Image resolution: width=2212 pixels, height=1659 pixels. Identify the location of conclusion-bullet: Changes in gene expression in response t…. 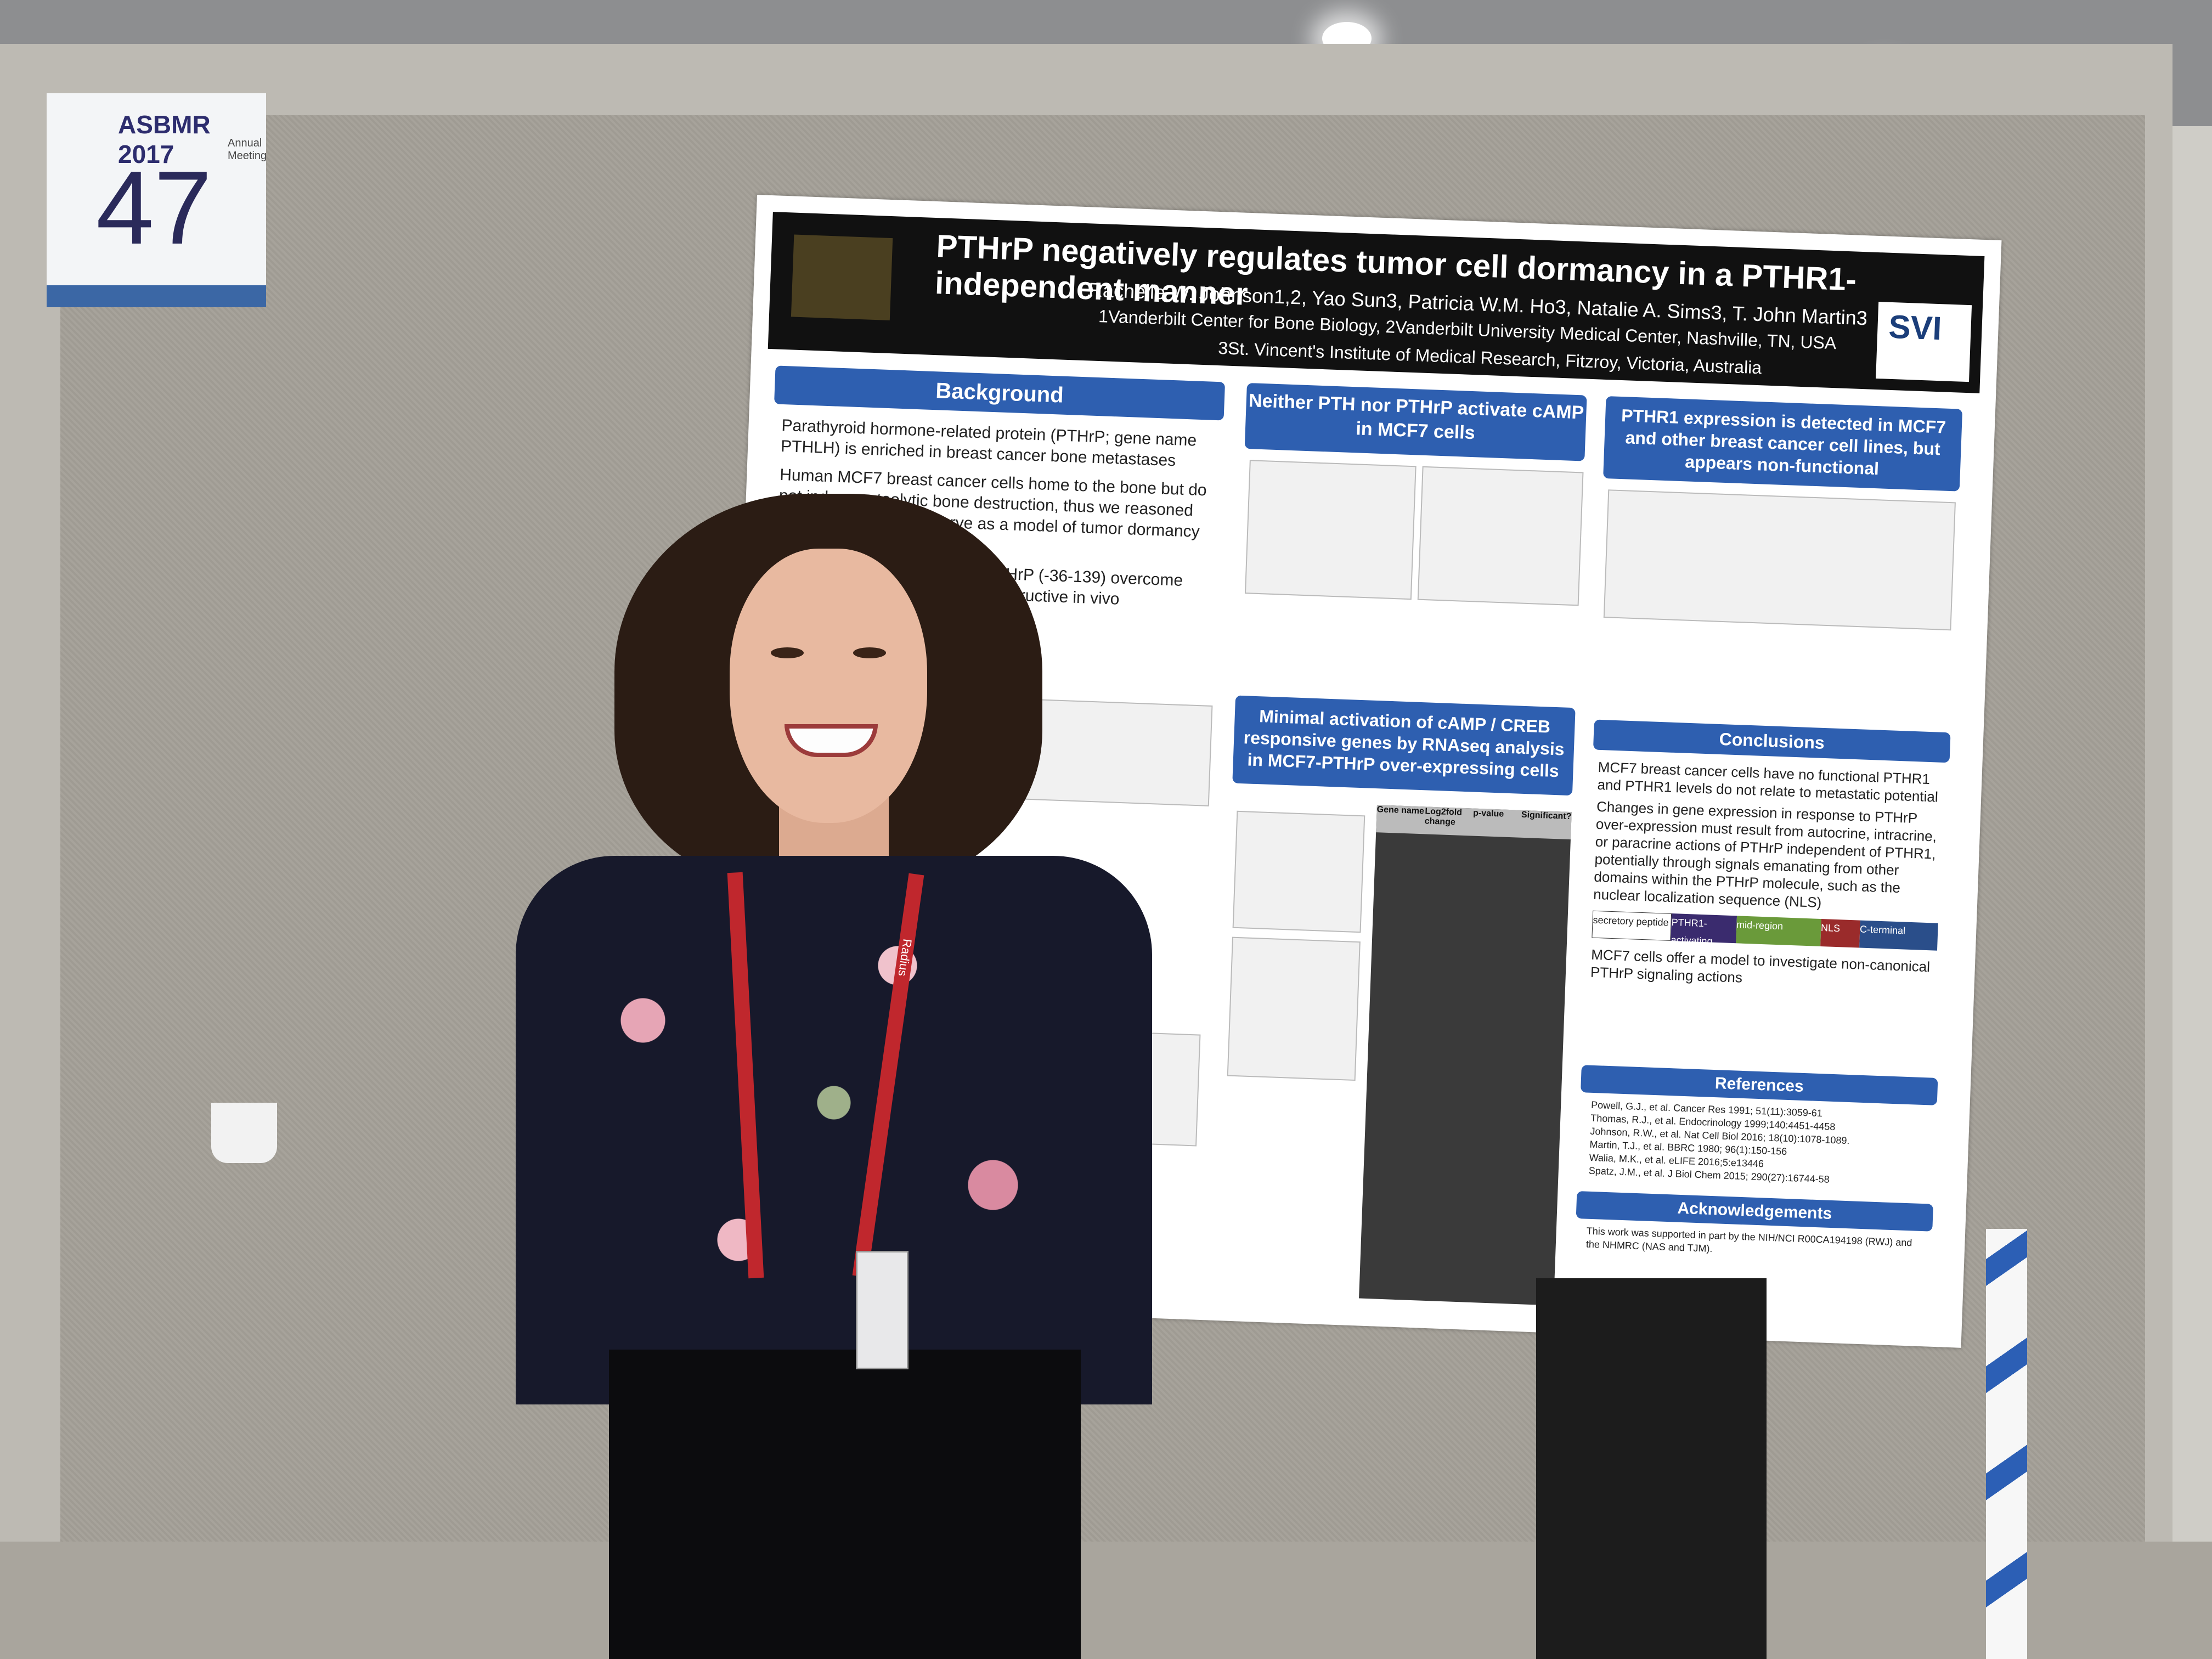
(1765, 854).